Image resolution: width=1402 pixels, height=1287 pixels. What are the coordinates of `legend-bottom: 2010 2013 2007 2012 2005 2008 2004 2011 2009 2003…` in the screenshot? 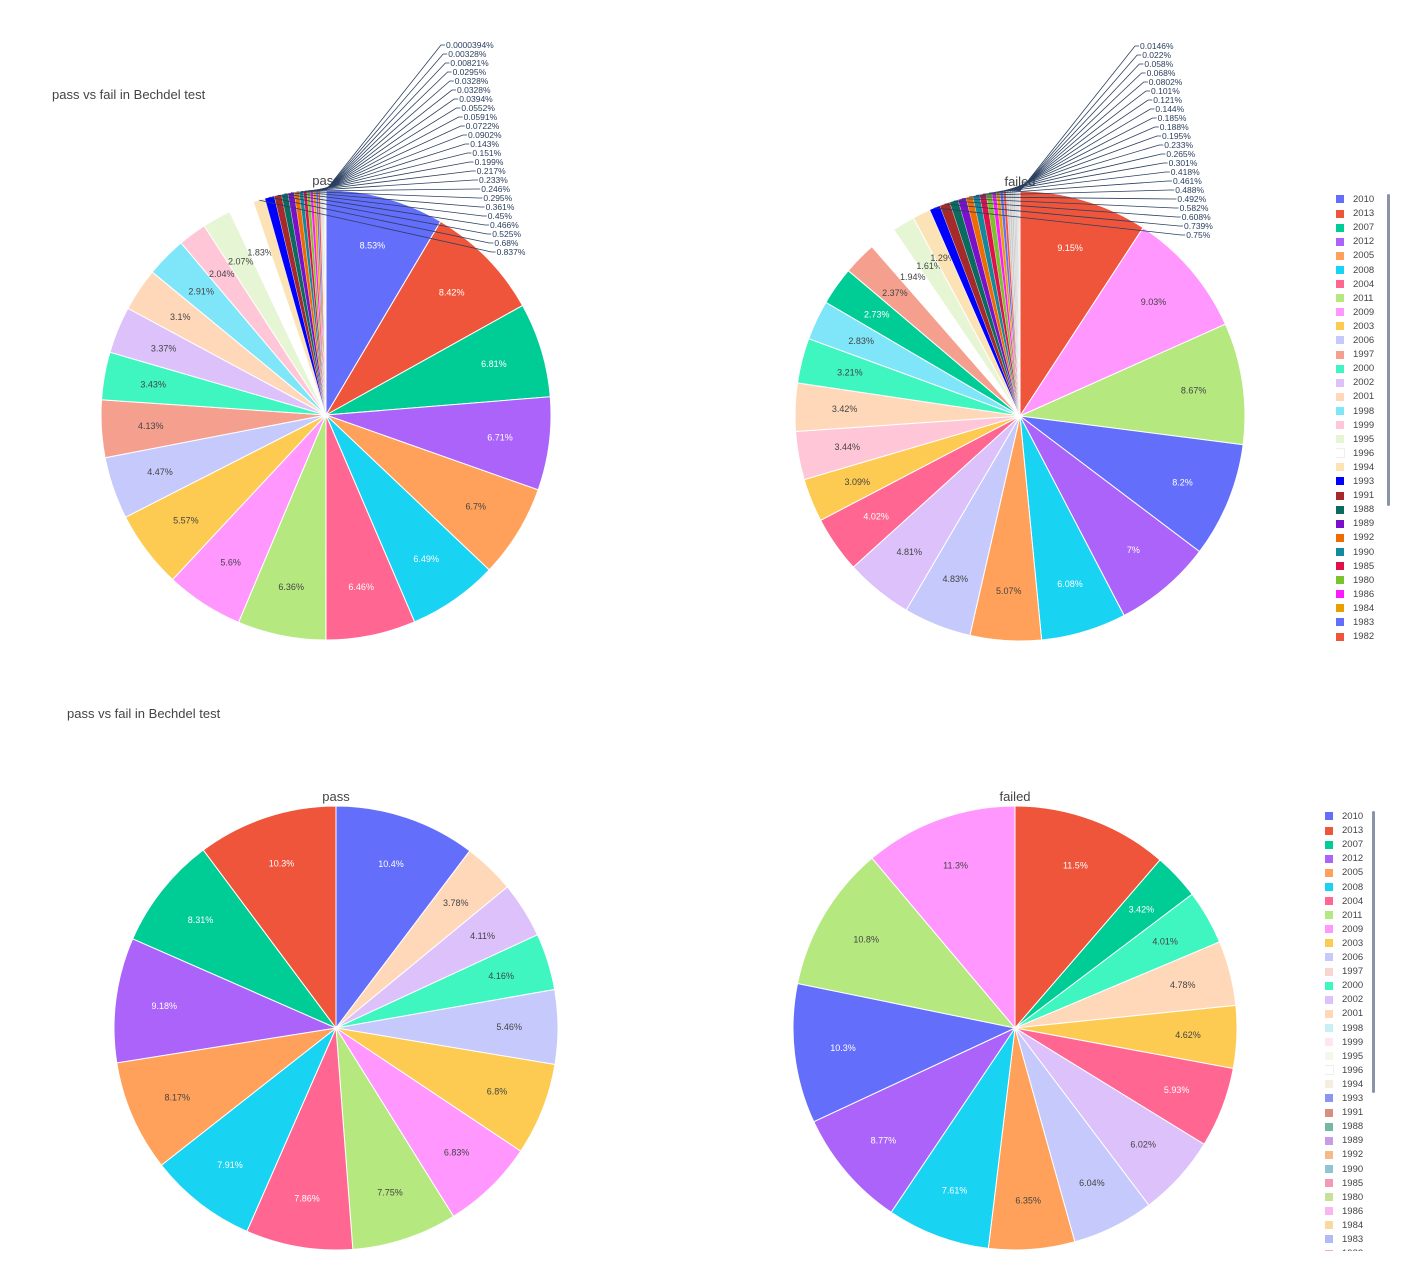 It's located at (1351, 1031).